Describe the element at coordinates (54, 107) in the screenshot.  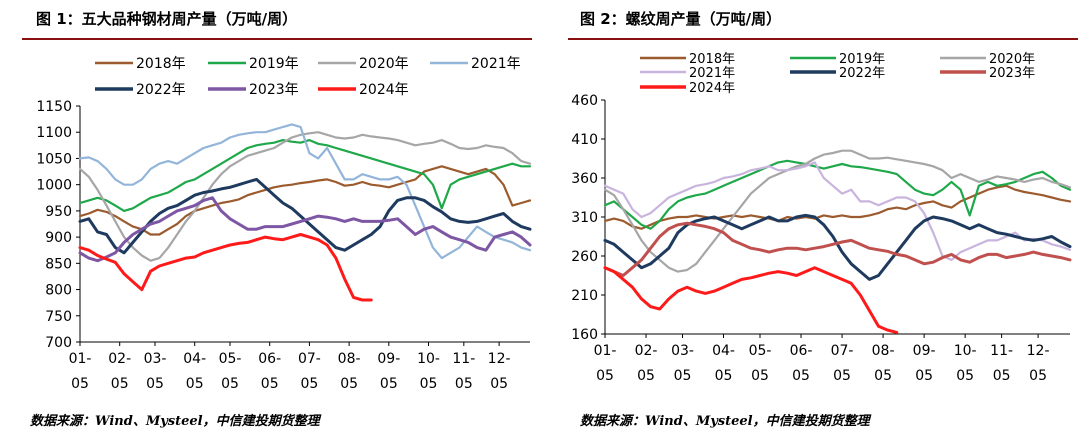
I see `y-tick-label: 1150` at that location.